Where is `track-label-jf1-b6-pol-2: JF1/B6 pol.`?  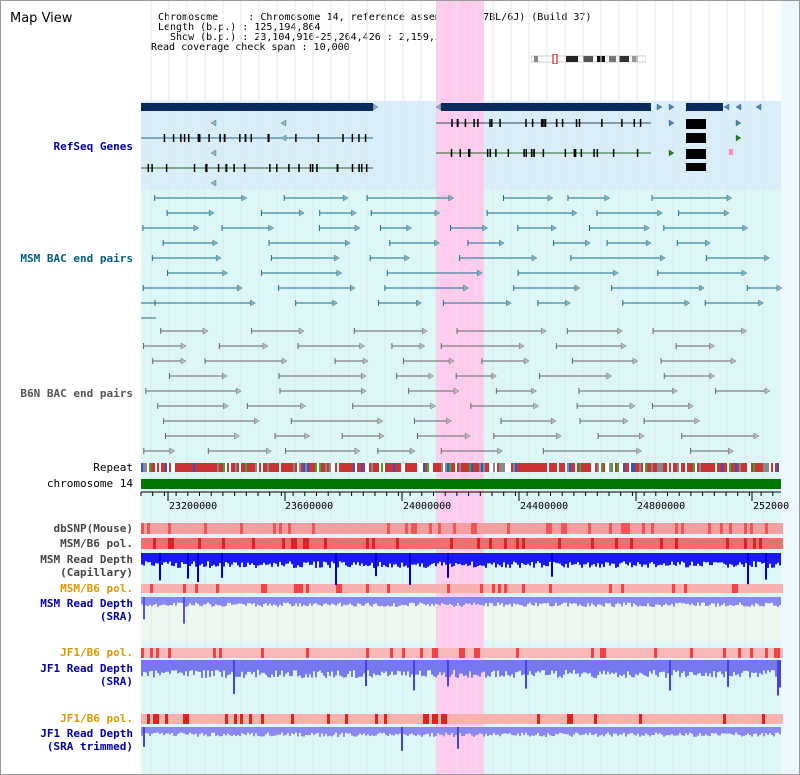 track-label-jf1-b6-pol-2: JF1/B6 pol. is located at coordinates (96, 718).